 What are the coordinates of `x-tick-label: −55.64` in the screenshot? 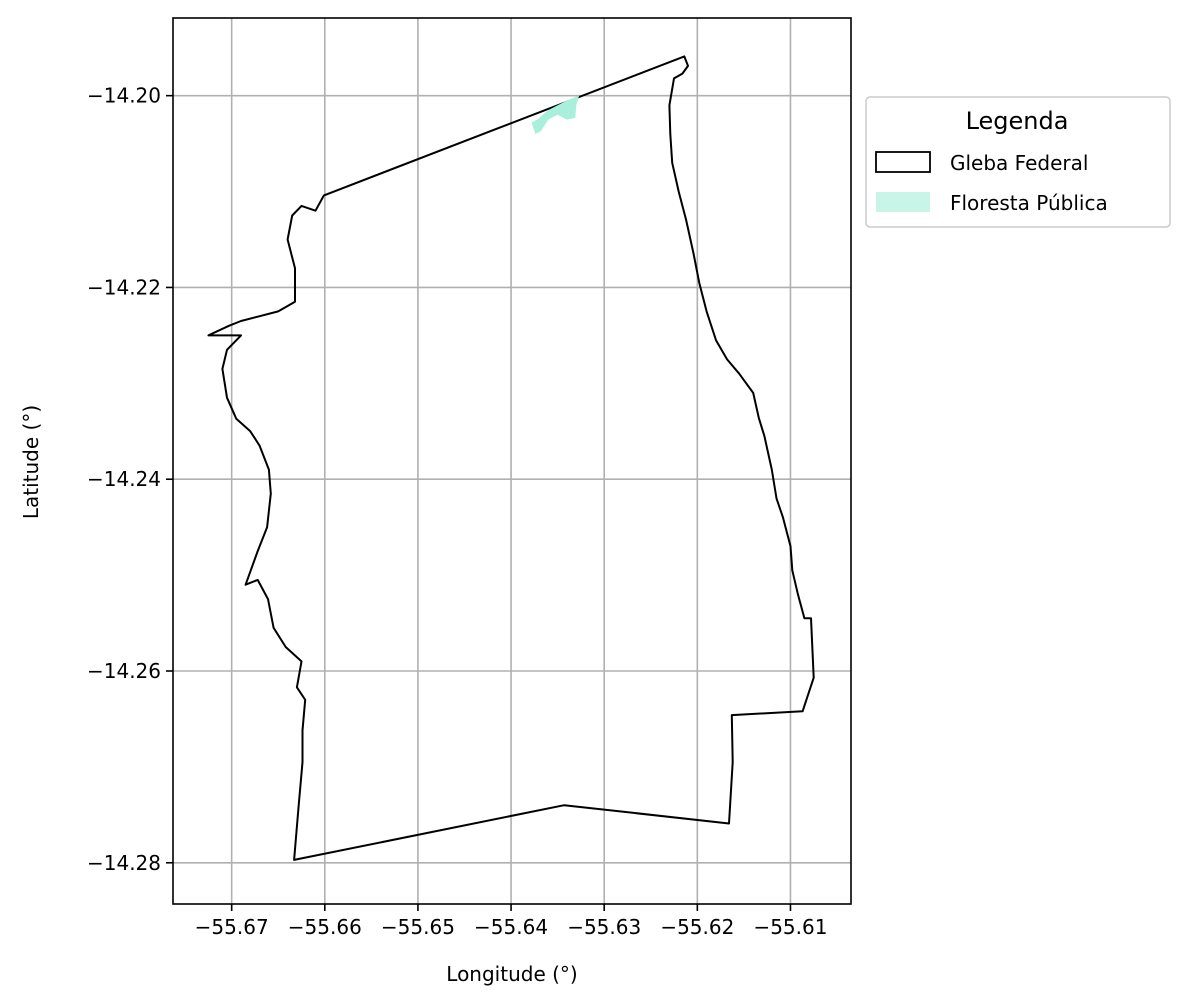 It's located at (511, 927).